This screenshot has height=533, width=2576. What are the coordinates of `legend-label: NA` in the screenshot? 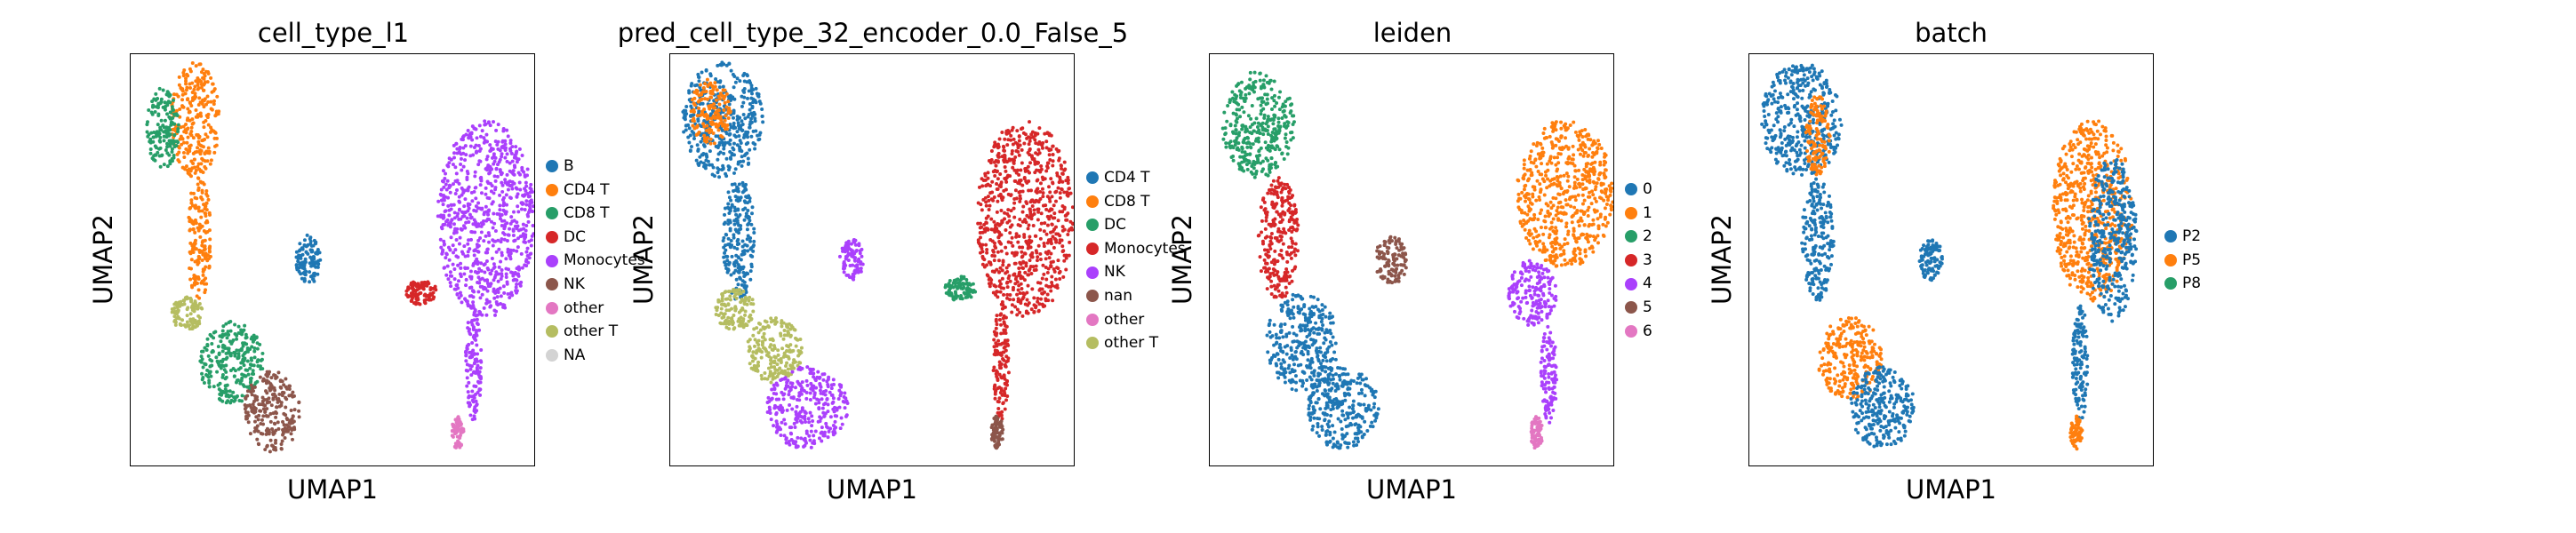 It's located at (575, 355).